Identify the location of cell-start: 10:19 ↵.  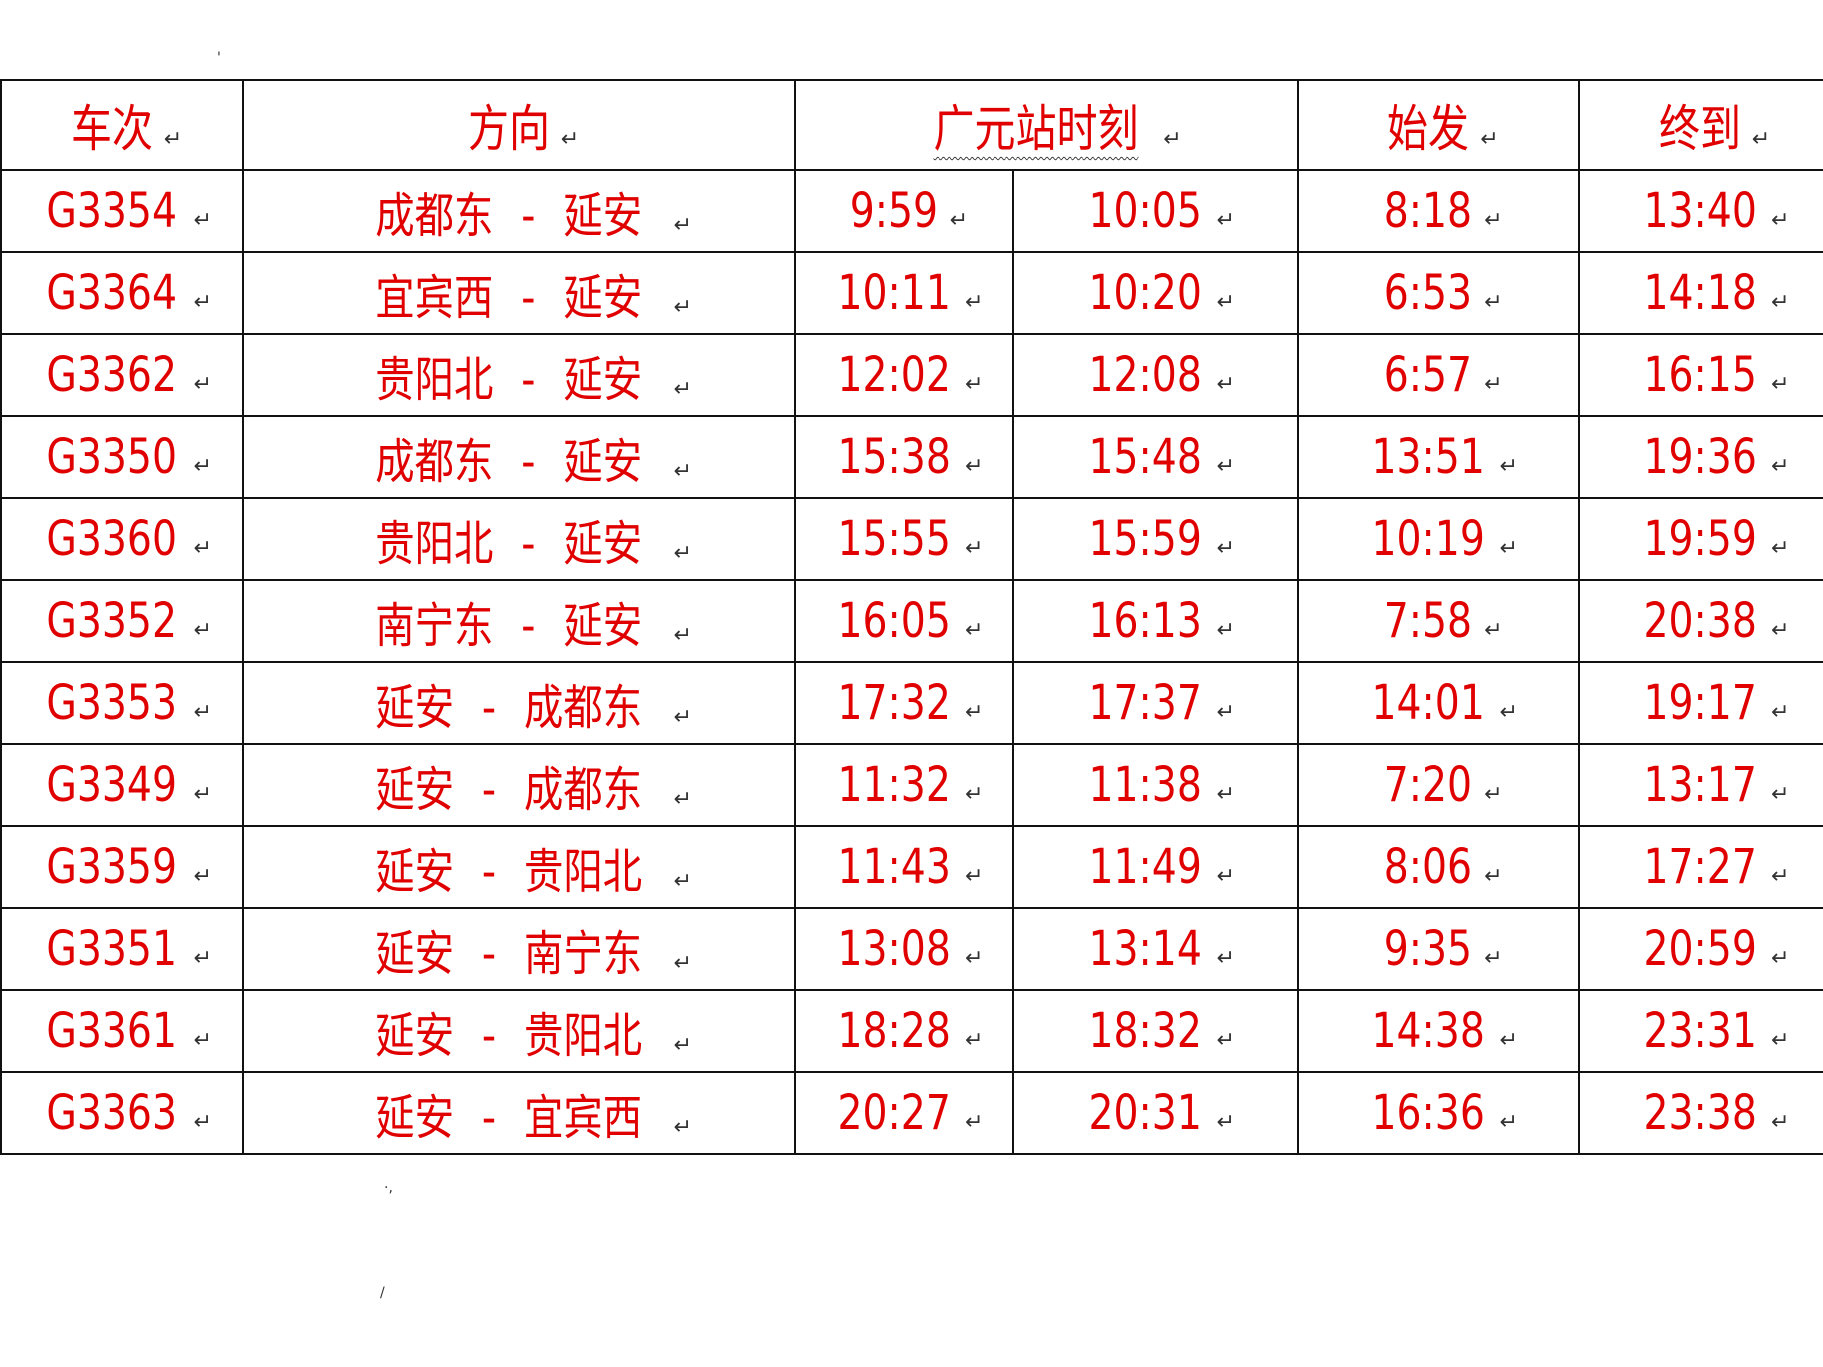
(1438, 539).